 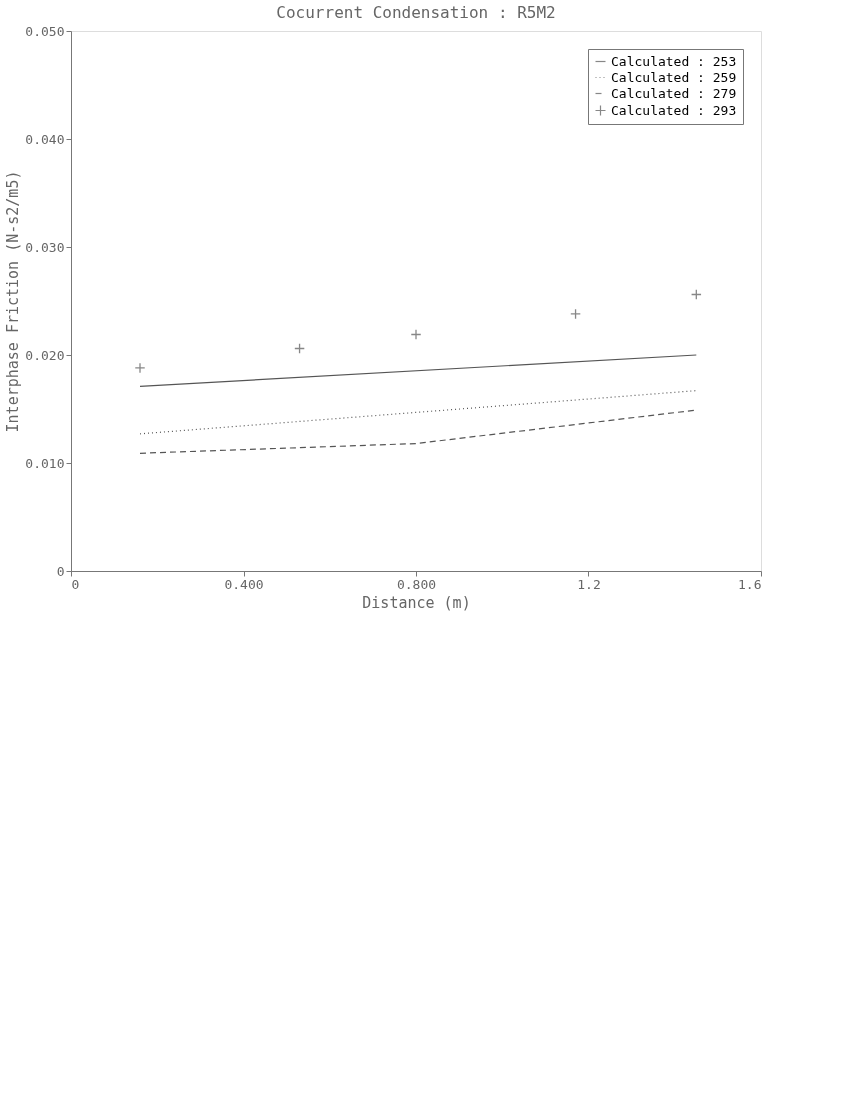 I want to click on x-tick-label: 1.6, so click(x=750, y=584).